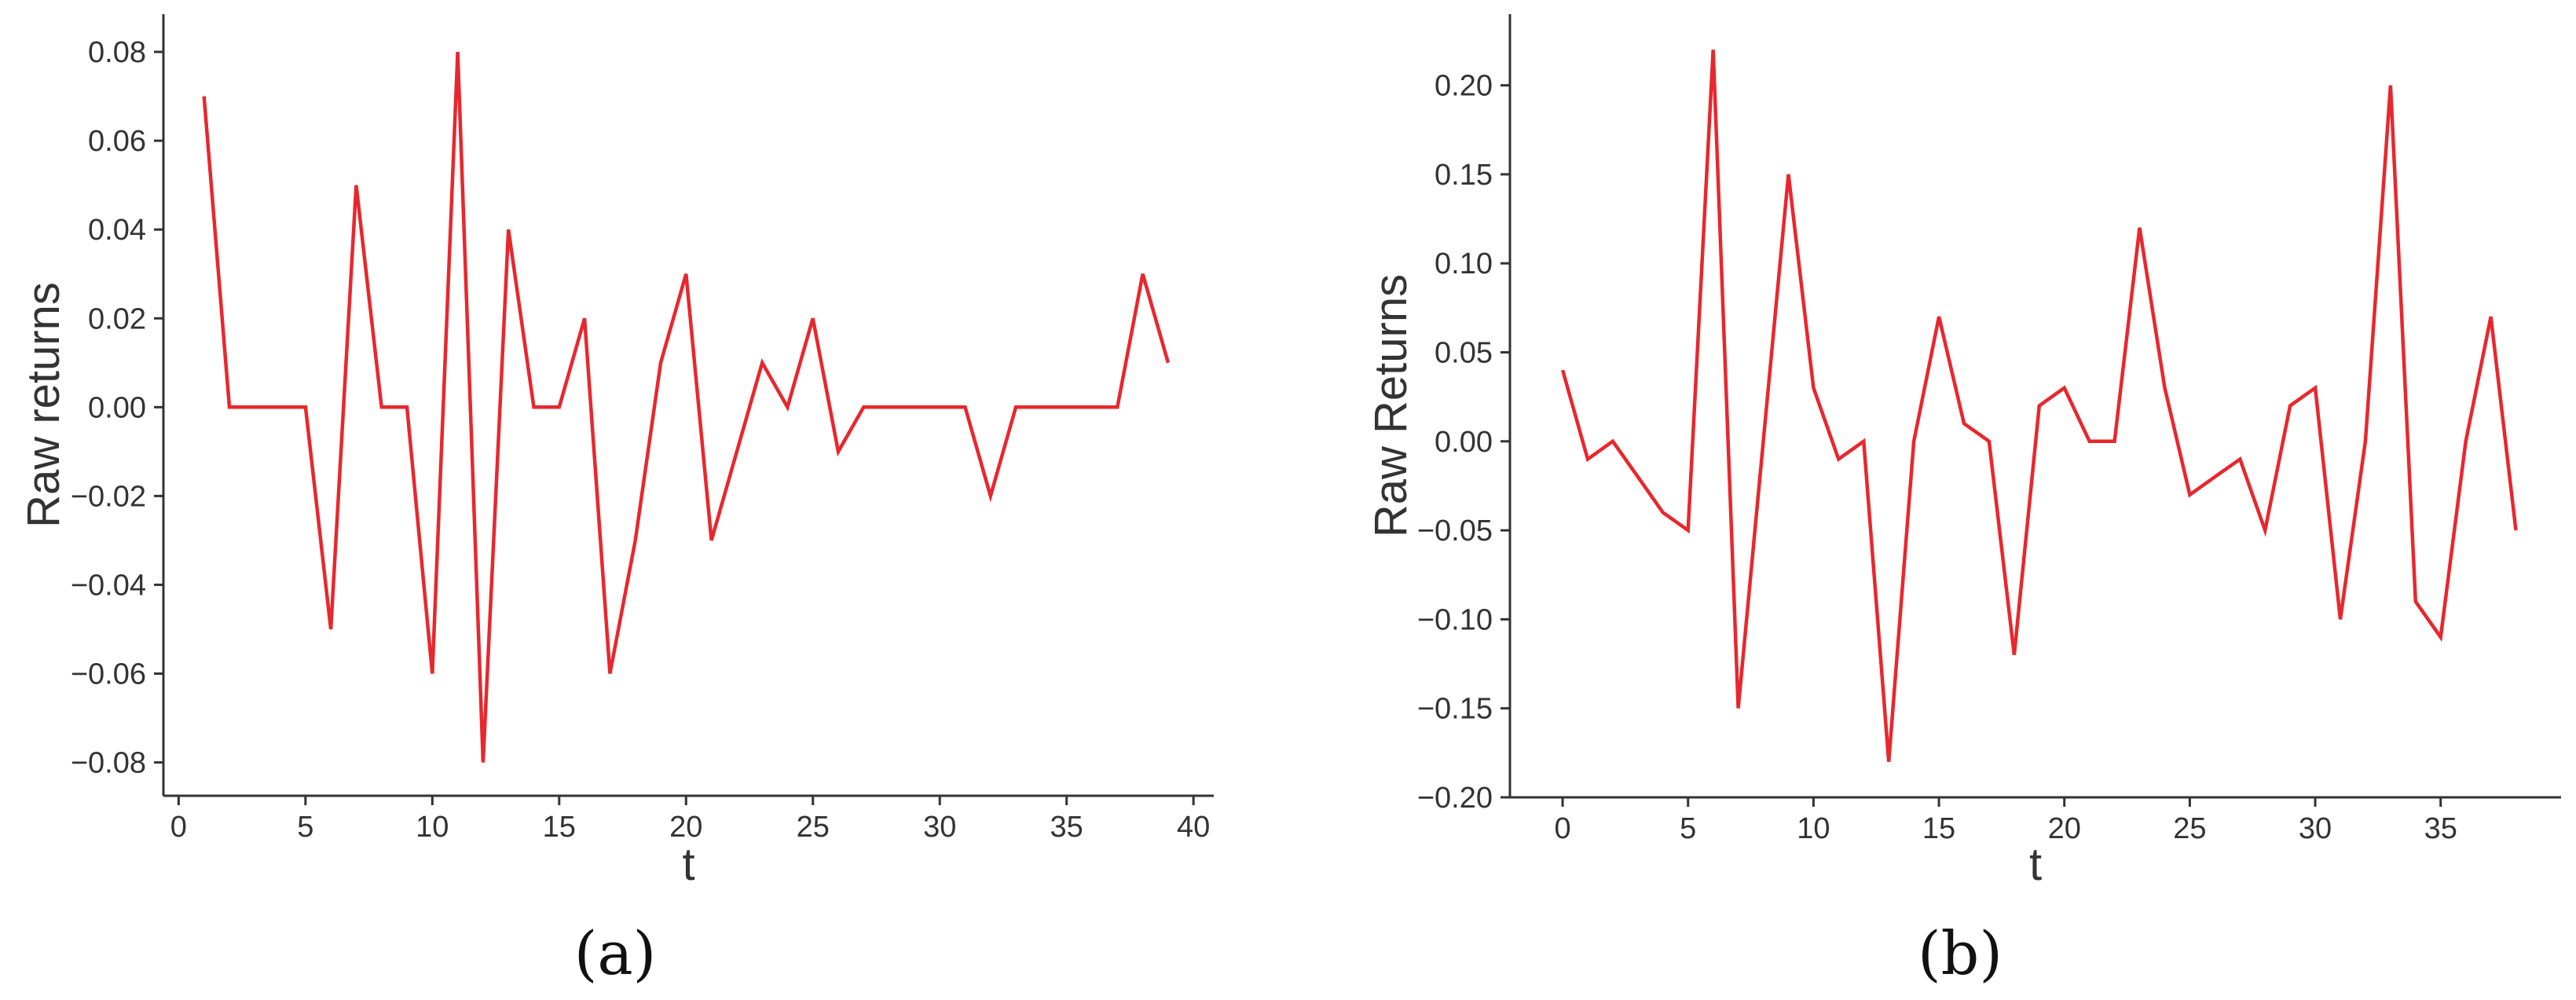 This screenshot has width=2576, height=1000. What do you see at coordinates (1464, 86) in the screenshot?
I see `y-tick-label: 0.20` at bounding box center [1464, 86].